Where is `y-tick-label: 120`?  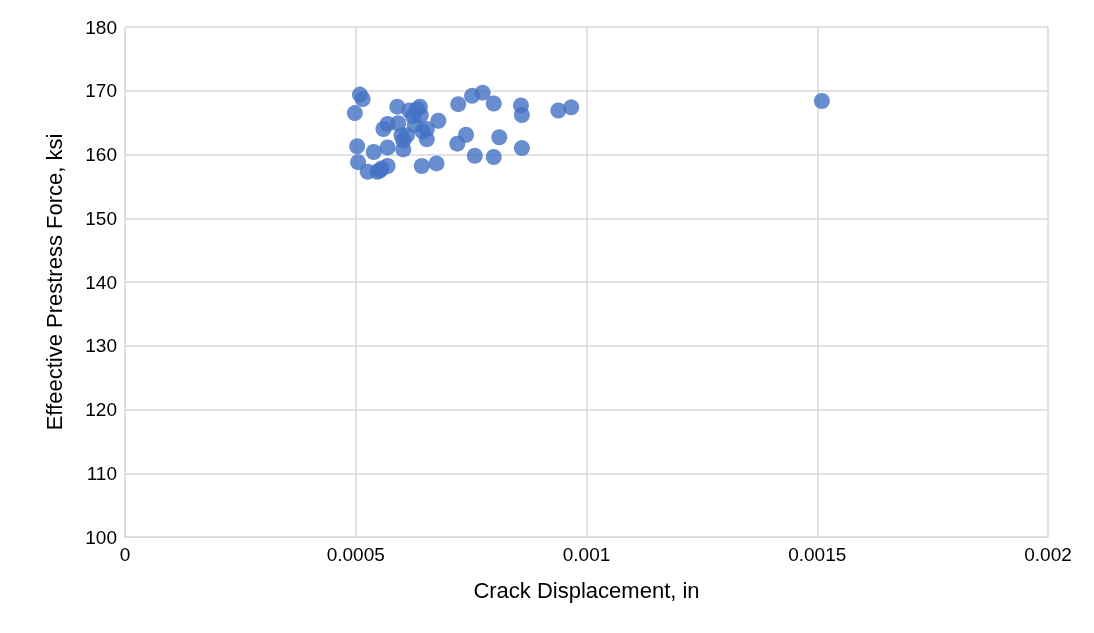
y-tick-label: 120 is located at coordinates (101, 409).